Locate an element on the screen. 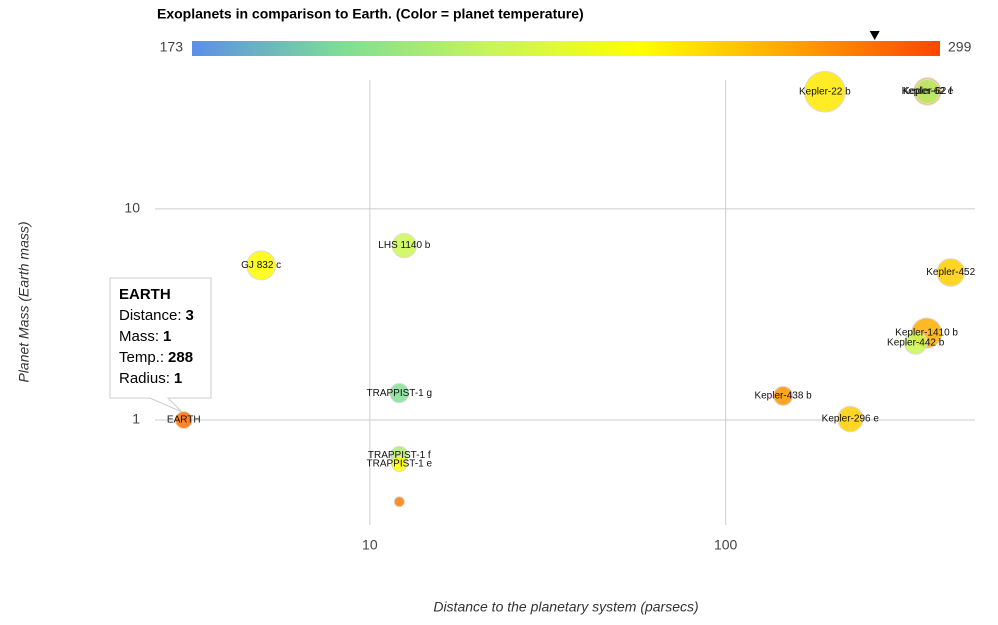  tooltip-label: Distance: is located at coordinates (150, 315).